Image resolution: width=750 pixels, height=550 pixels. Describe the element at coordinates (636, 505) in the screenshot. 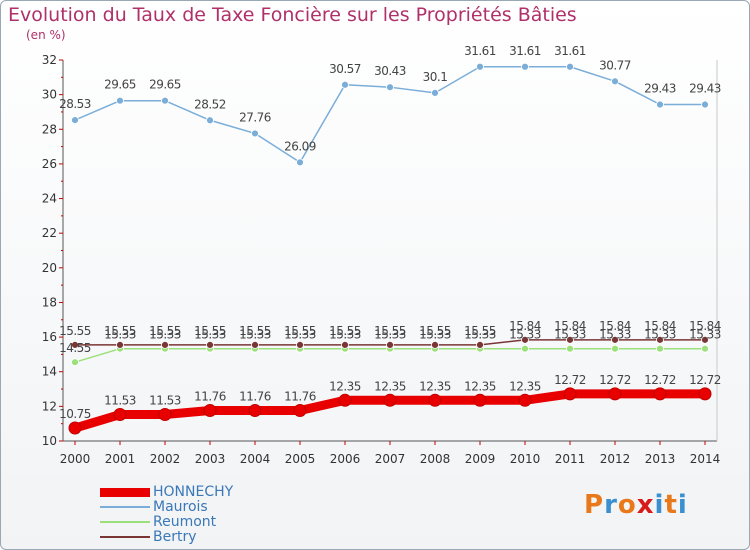

I see `proxiti-logo: Proxiti` at that location.